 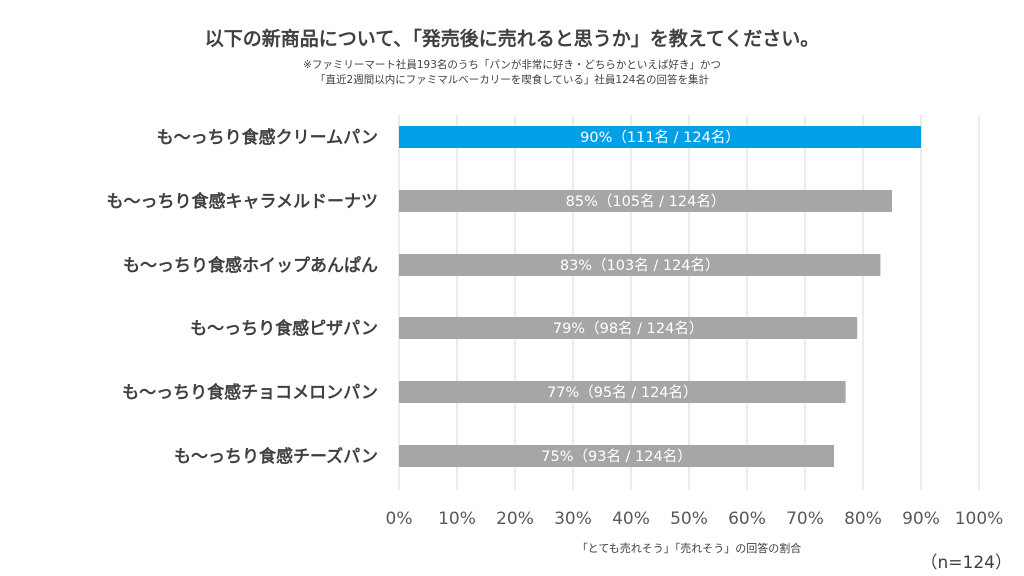 I want to click on x-tick-label: 70%, so click(x=805, y=519).